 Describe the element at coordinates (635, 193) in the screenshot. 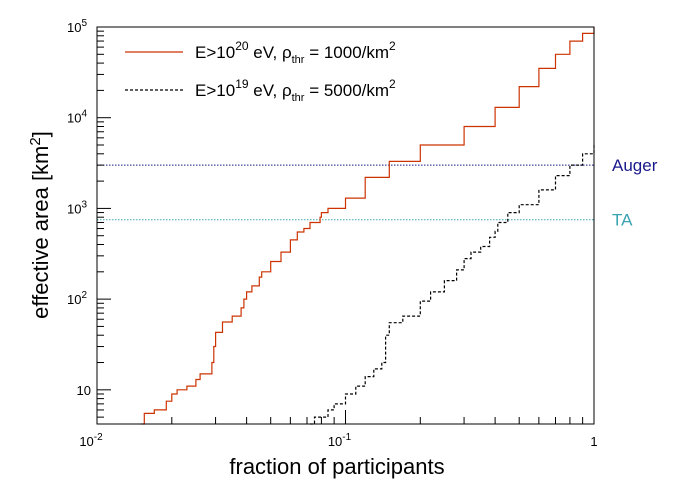

I see `reference-labels: Auger TA` at that location.